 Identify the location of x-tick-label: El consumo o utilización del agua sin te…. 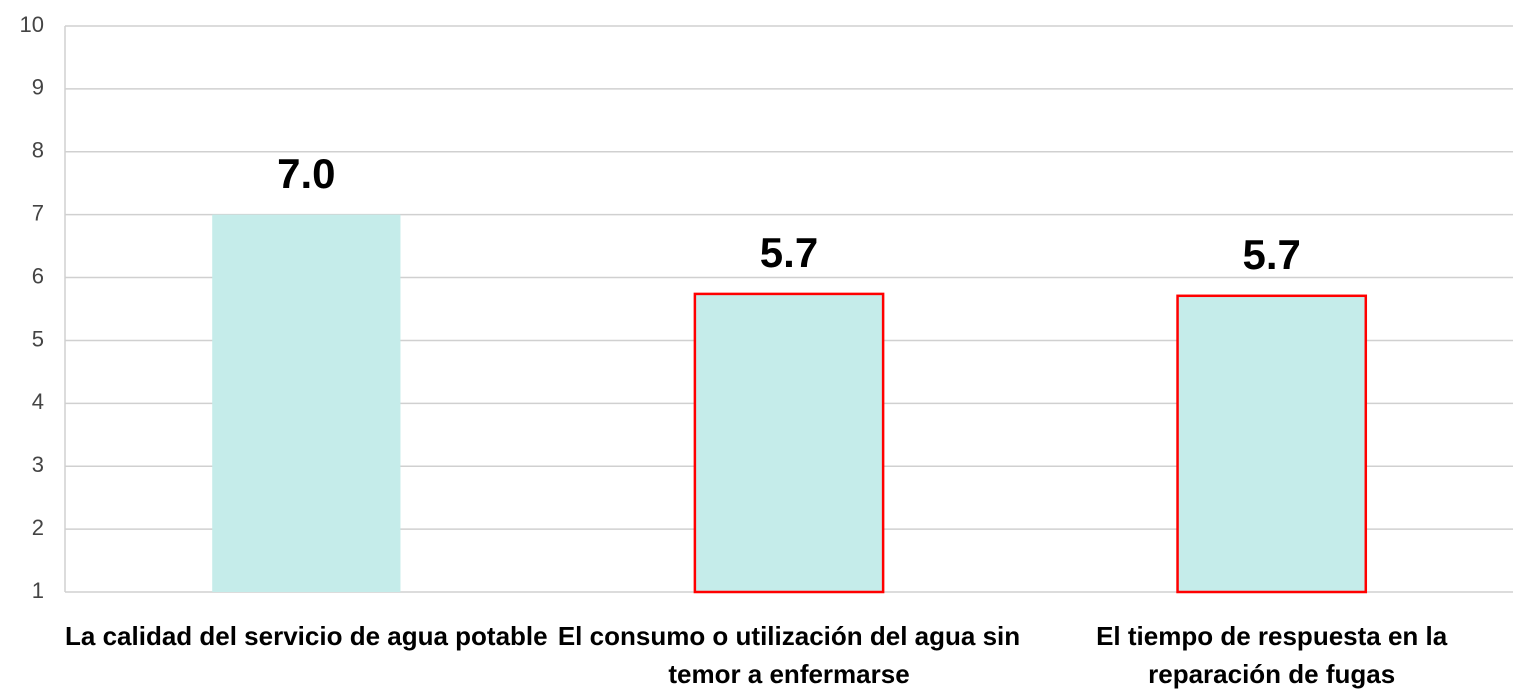
(789, 655).